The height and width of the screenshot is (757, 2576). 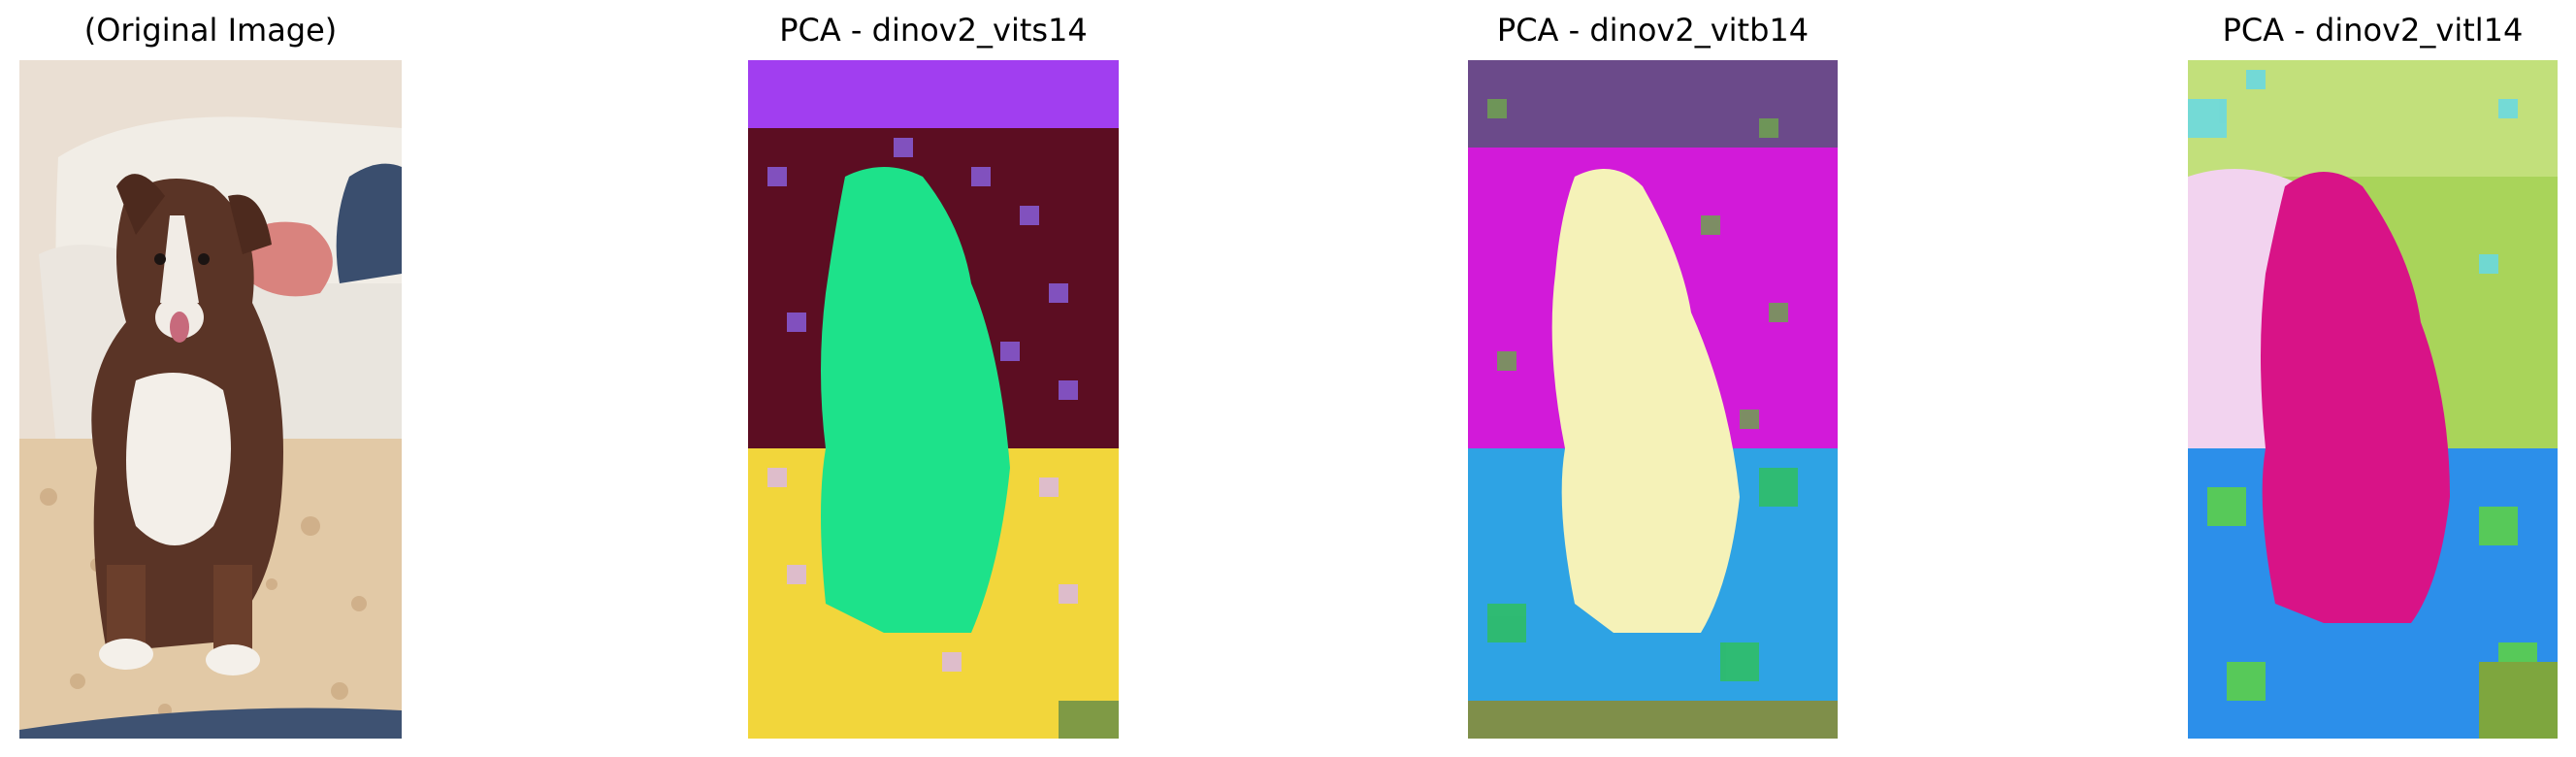 I want to click on pca-map-vits14, so click(x=934, y=399).